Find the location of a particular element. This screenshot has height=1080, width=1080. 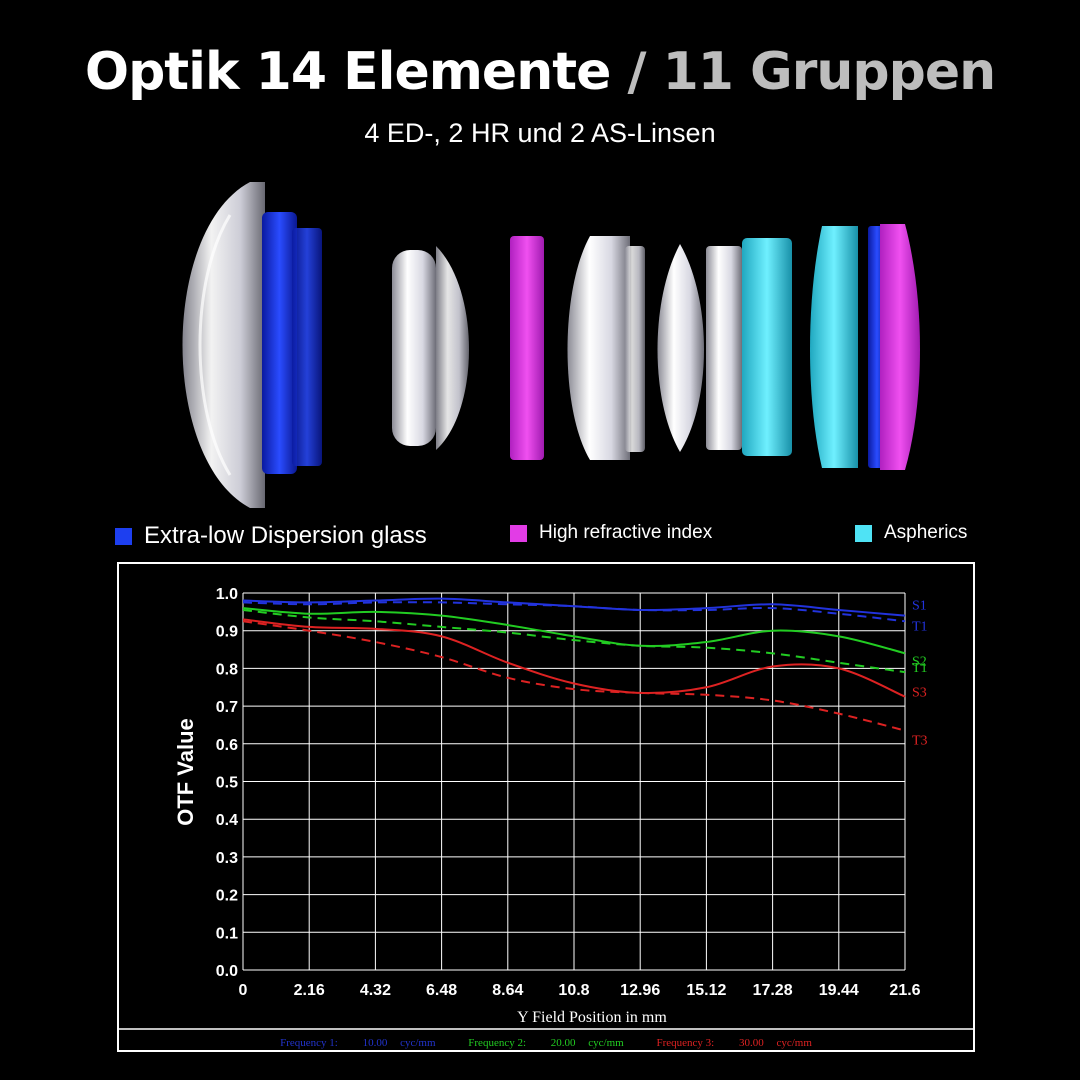

y-tick-5: 0.5 is located at coordinates (227, 783).